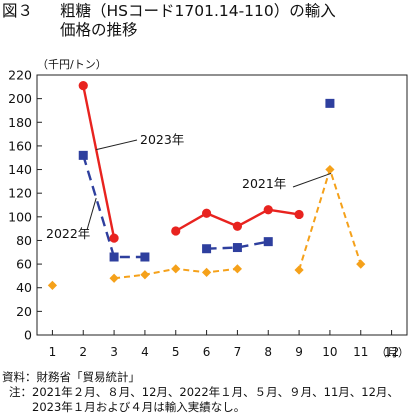  What do you see at coordinates (312, 180) in the screenshot?
I see `series-leader-2021` at bounding box center [312, 180].